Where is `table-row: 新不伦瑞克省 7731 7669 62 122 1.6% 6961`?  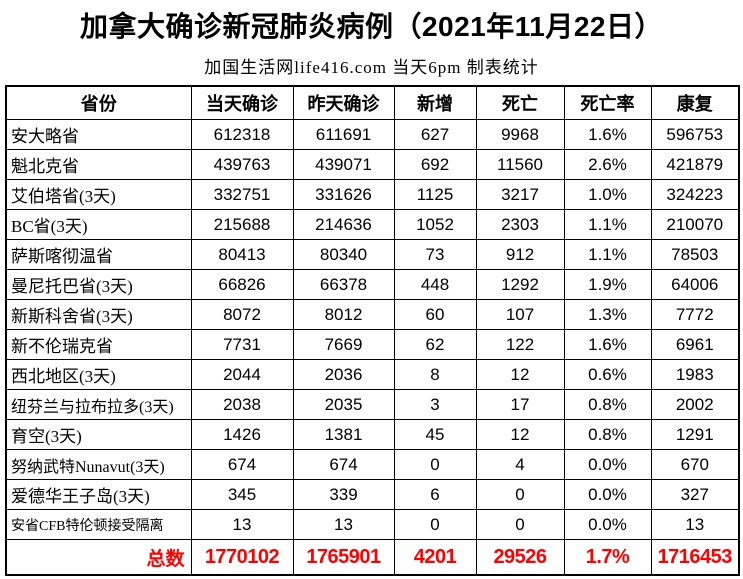 table-row: 新不伦瑞克省 7731 7669 62 122 1.6% 6961 is located at coordinates (372, 344).